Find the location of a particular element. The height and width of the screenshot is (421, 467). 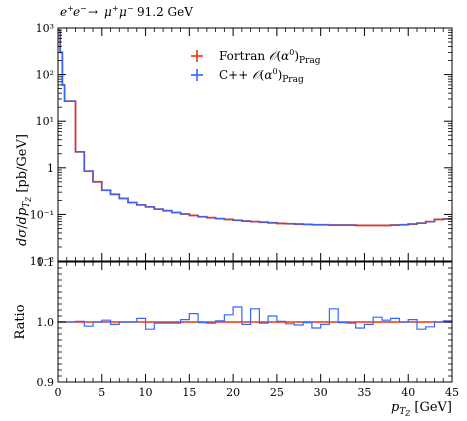

ratio-xtick-label: 40 is located at coordinates (408, 392).